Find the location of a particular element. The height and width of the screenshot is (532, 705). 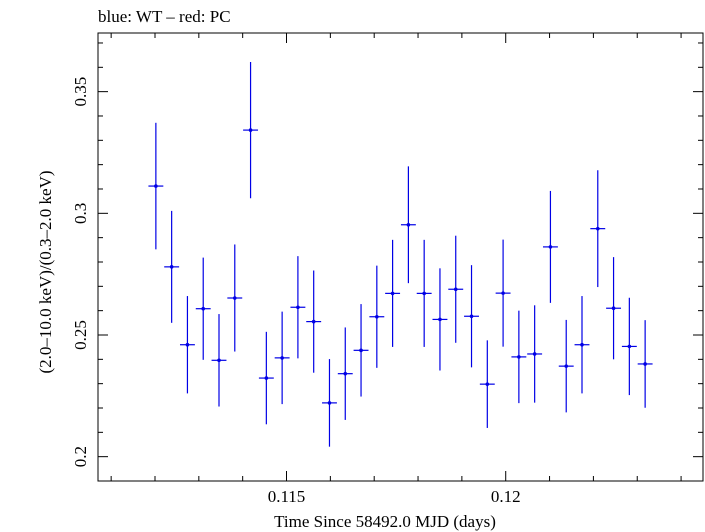

y-tick-label: 0.35 is located at coordinates (80, 92).